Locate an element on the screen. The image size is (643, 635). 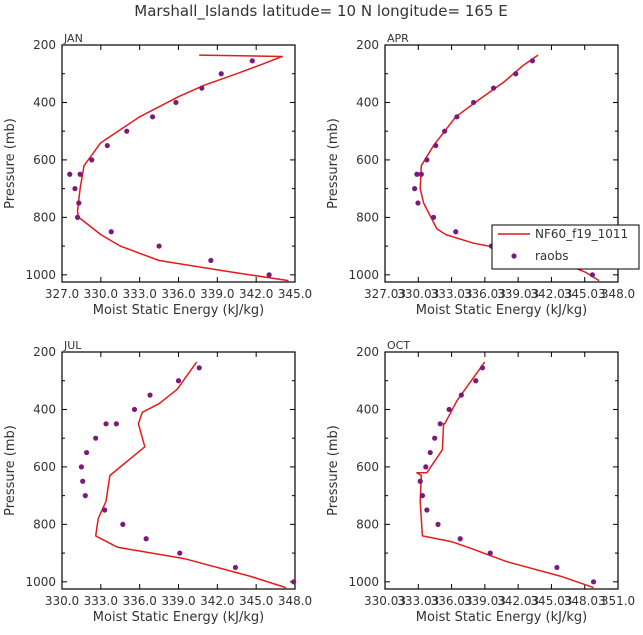
panel-label: JUL is located at coordinates (72, 345).